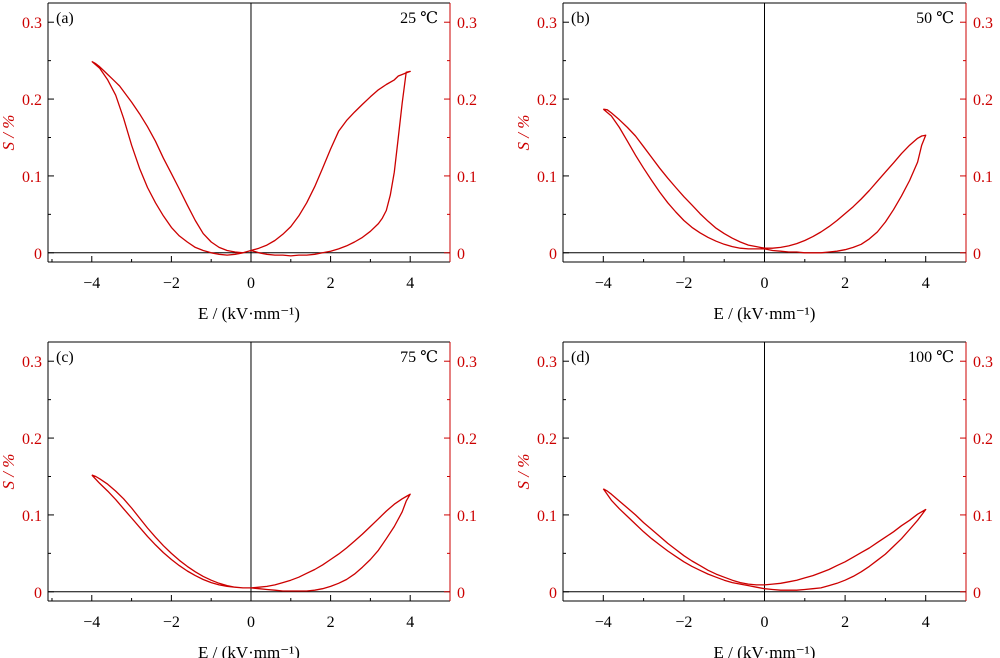  Describe the element at coordinates (580, 18) in the screenshot. I see `panel-label: (b)` at that location.